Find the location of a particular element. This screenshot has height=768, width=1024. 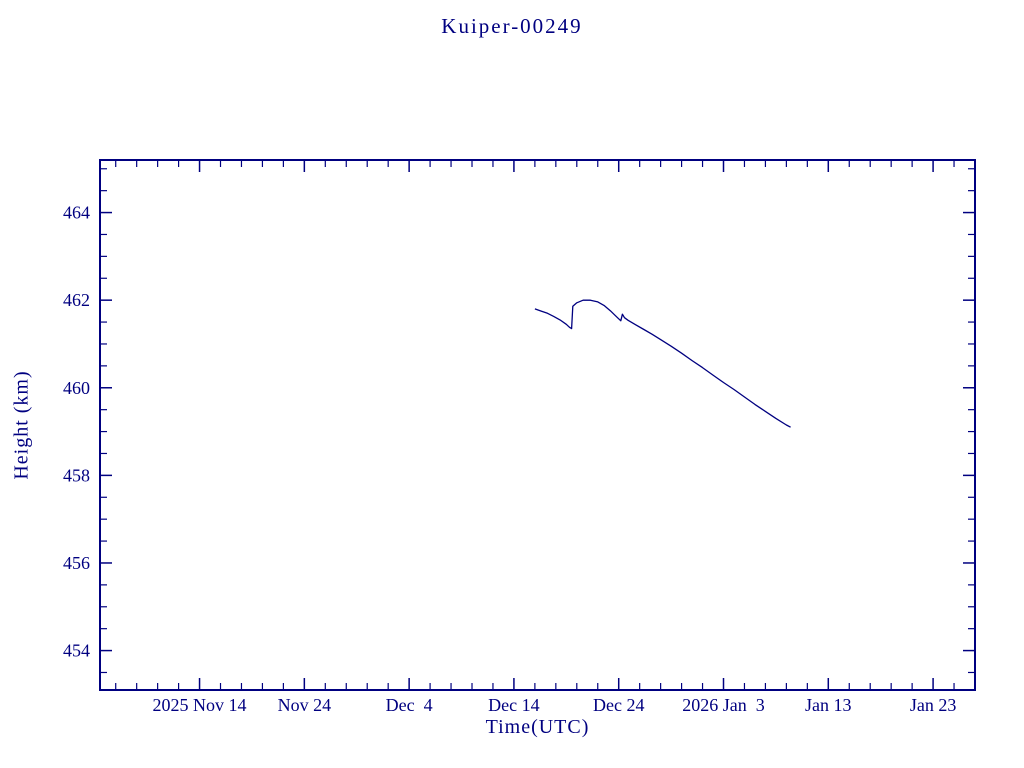

y-tick-label: 460 is located at coordinates (76, 388).